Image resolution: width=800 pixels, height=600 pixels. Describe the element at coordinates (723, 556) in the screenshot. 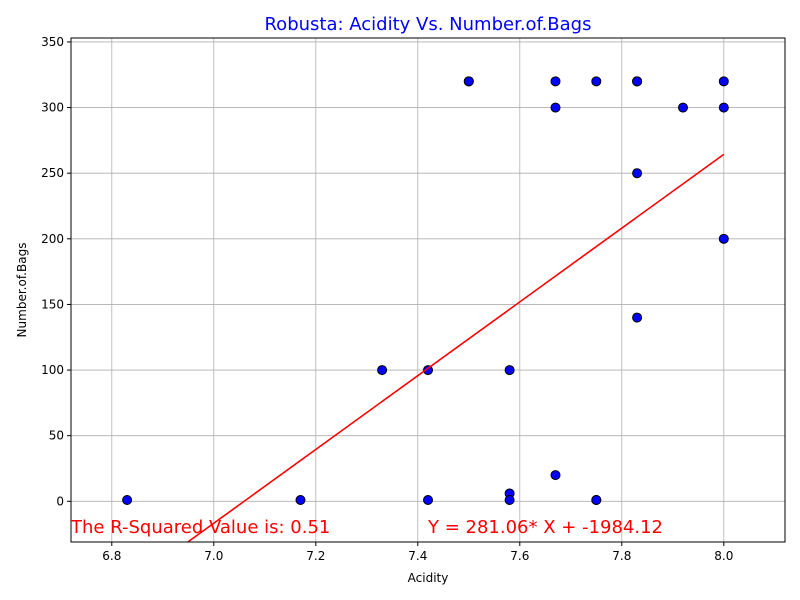

I see `x-tick-label: 8.0` at that location.